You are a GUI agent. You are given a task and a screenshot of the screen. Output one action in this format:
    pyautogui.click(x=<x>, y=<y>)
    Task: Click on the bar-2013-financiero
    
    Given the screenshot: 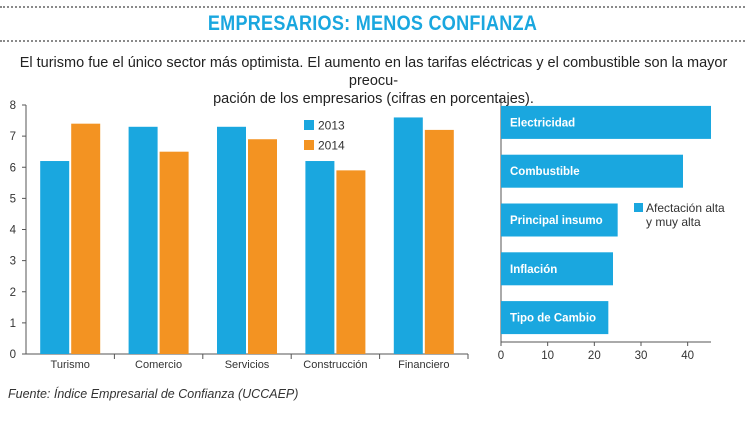 What is the action you would take?
    pyautogui.click(x=408, y=235)
    